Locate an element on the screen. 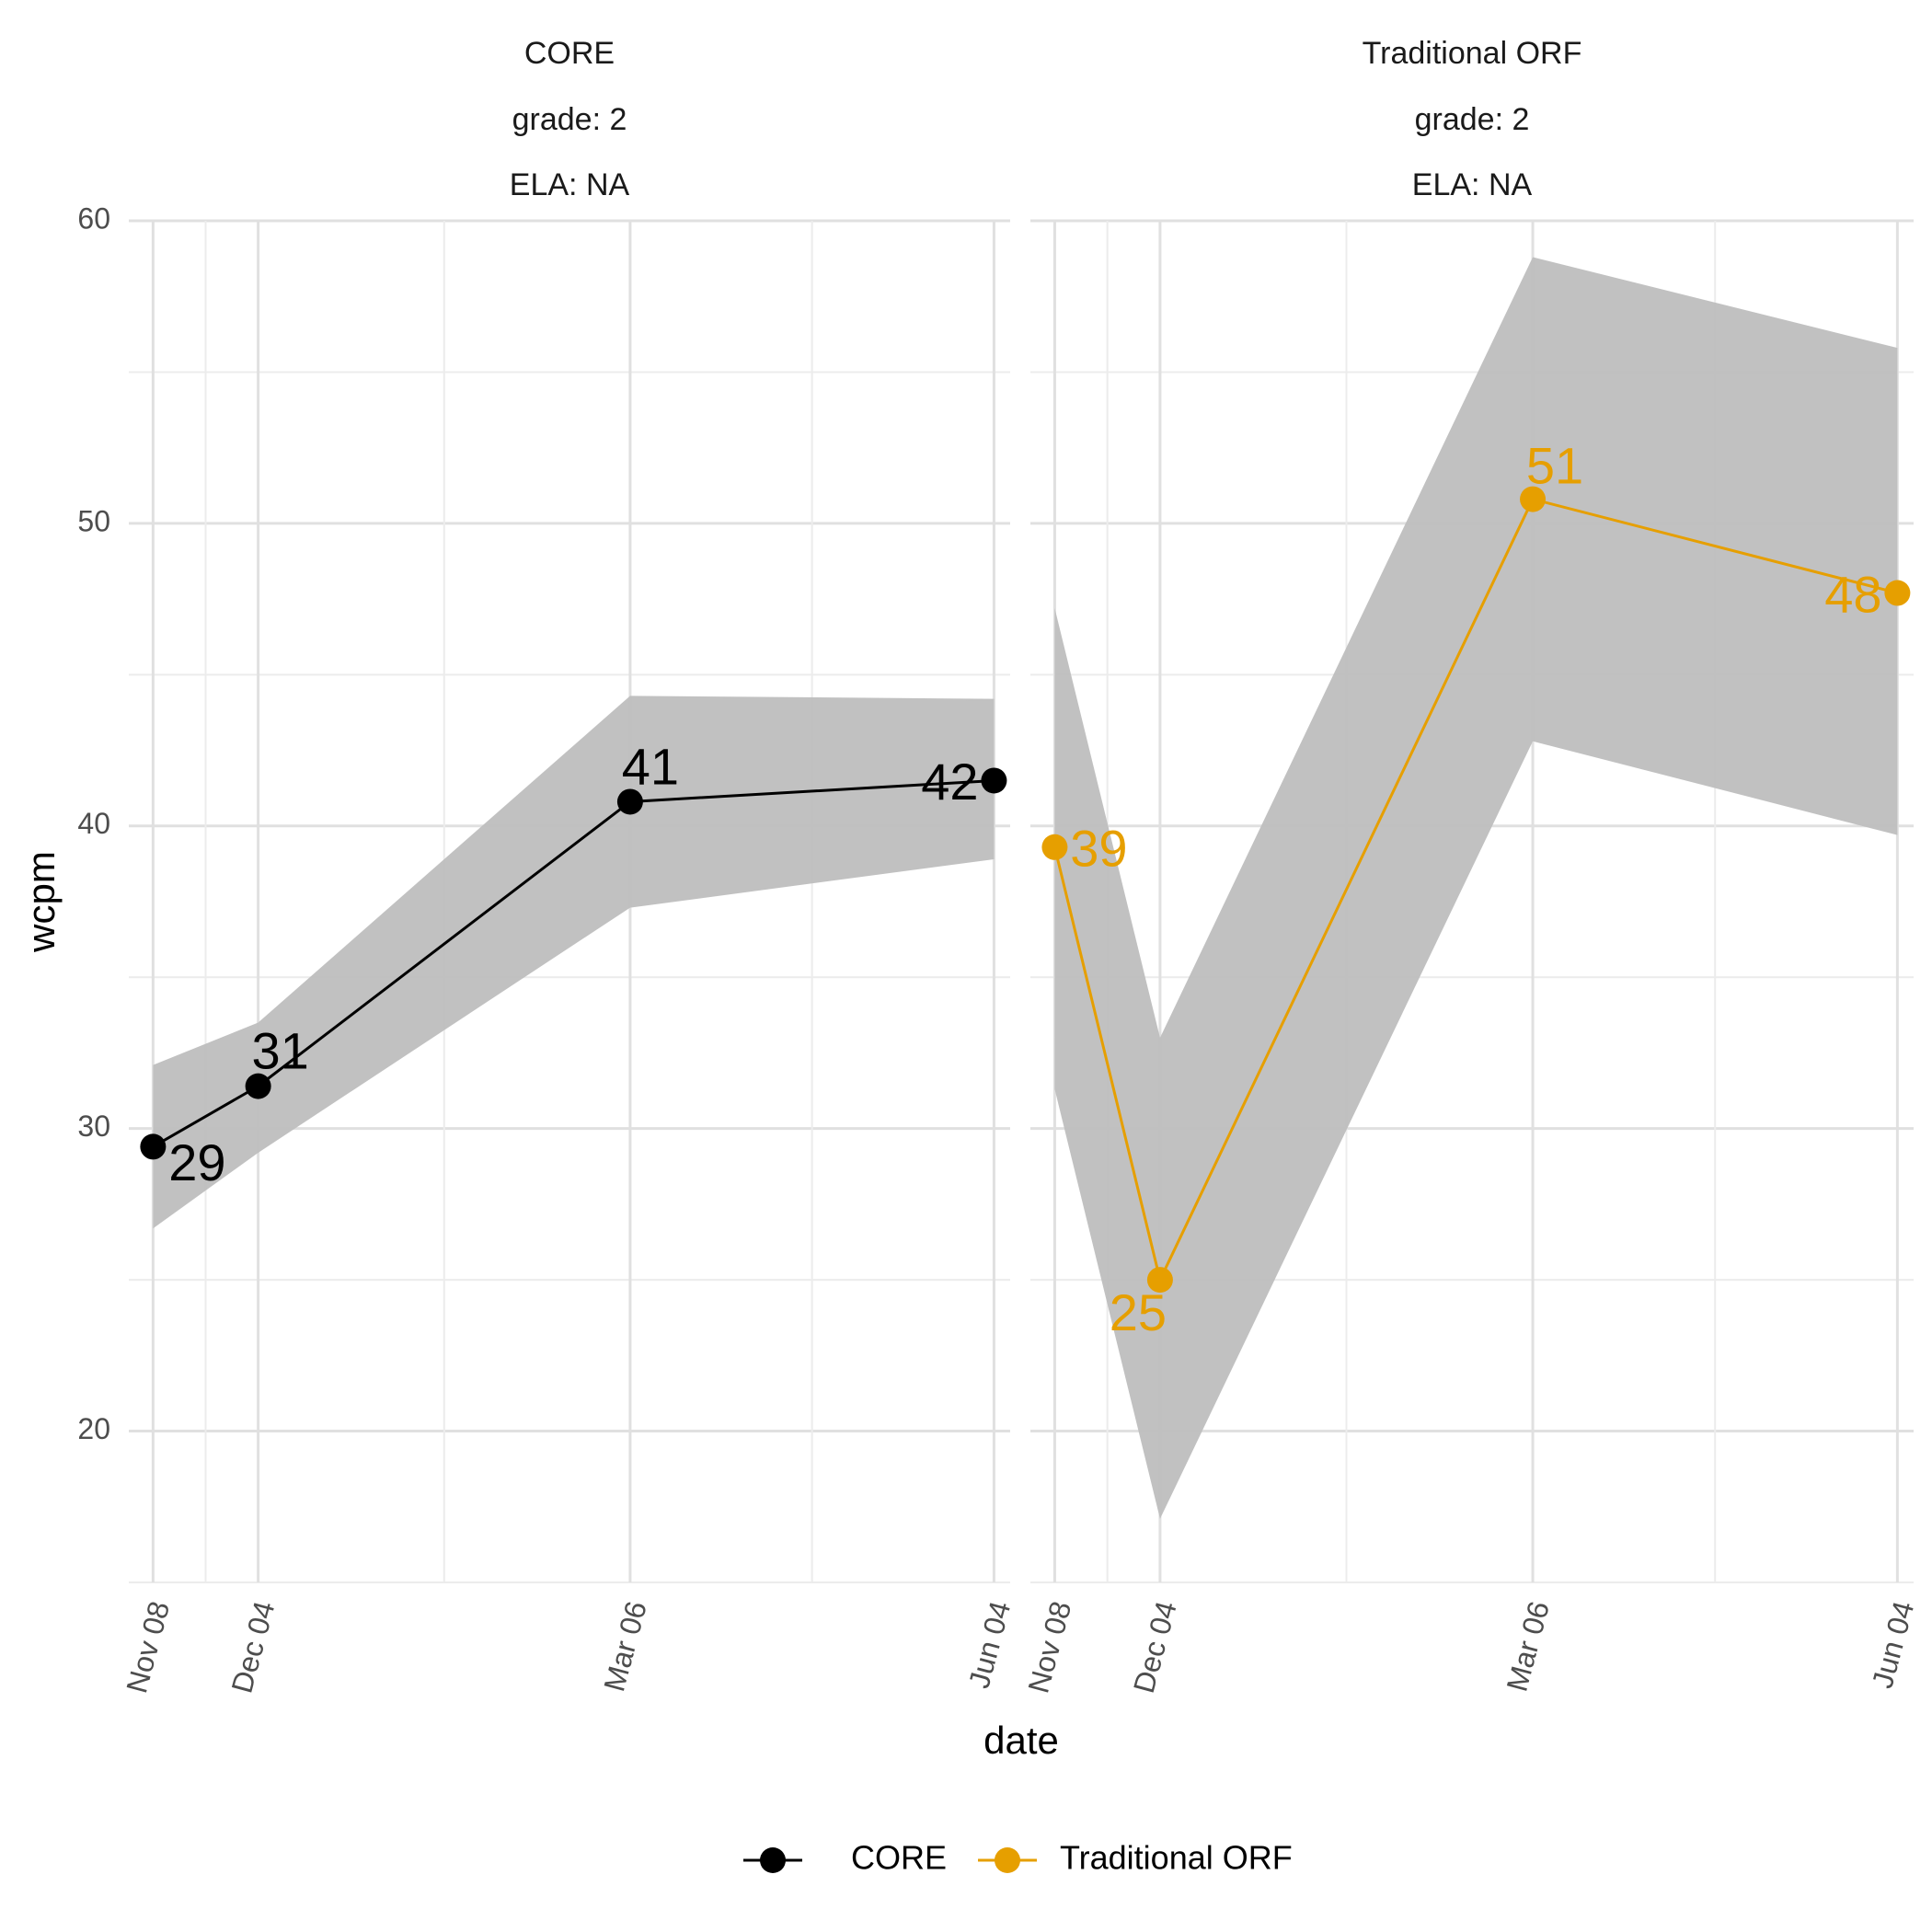  confidence-ribbon is located at coordinates (574, 962).